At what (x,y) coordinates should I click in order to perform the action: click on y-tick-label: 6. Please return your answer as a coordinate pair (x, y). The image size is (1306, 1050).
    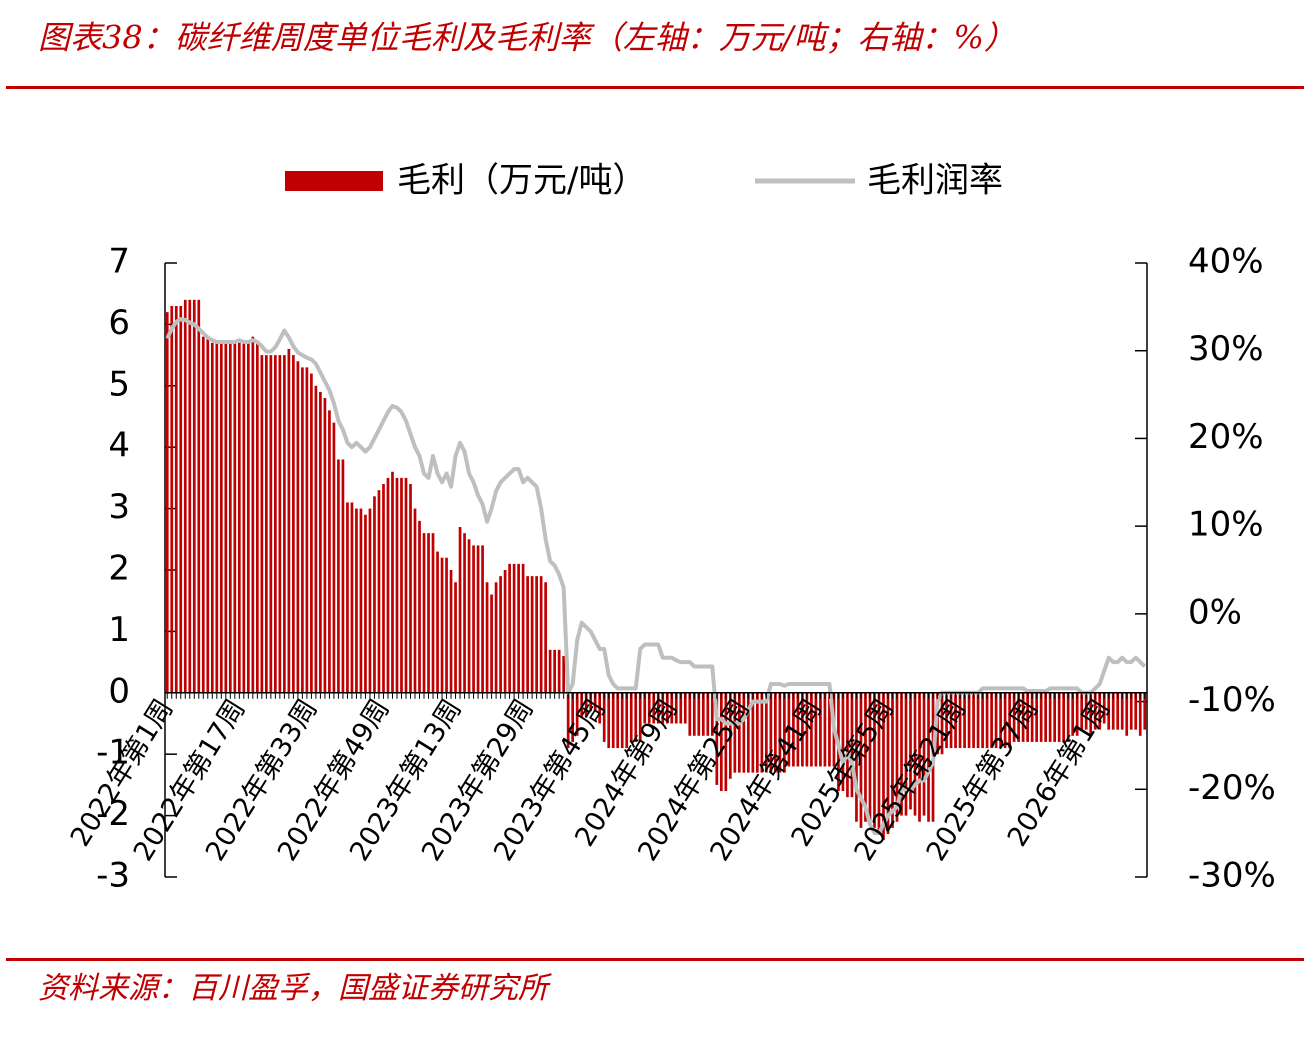
    Looking at the image, I should click on (119, 323).